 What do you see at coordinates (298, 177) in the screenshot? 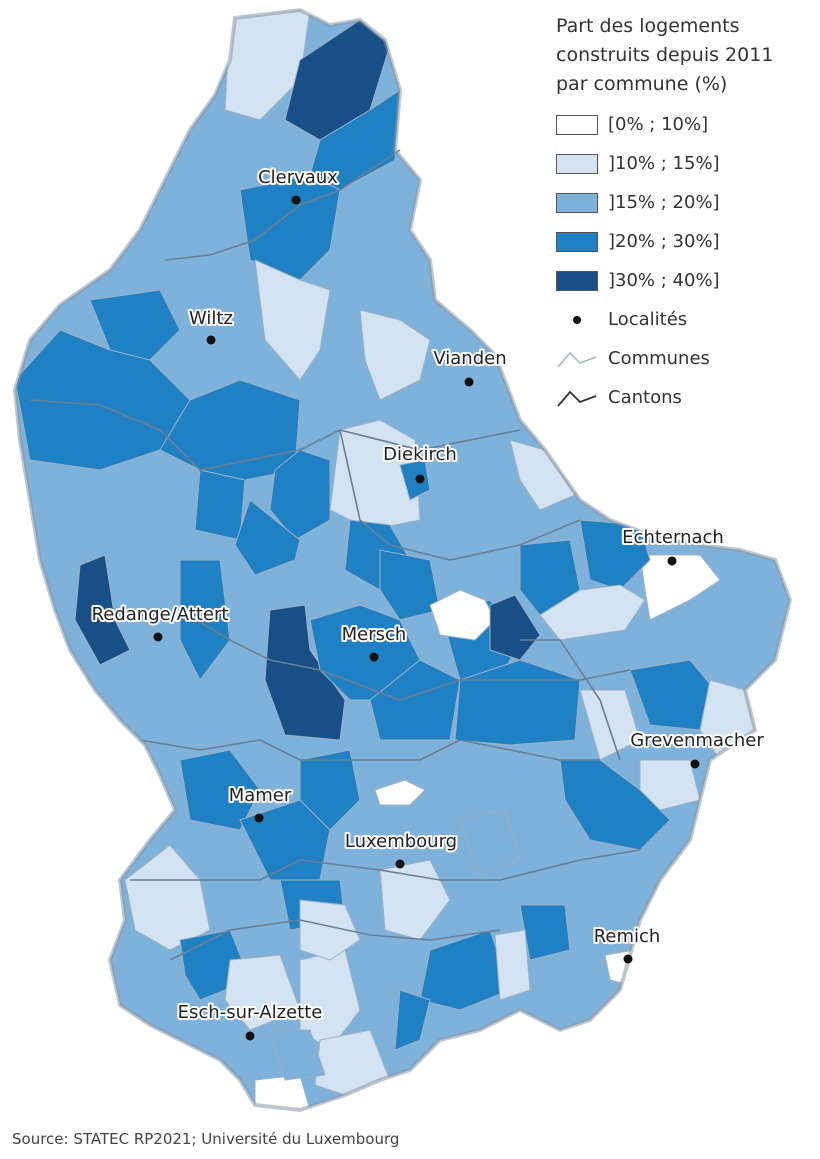
I see `town-label: Clervaux` at bounding box center [298, 177].